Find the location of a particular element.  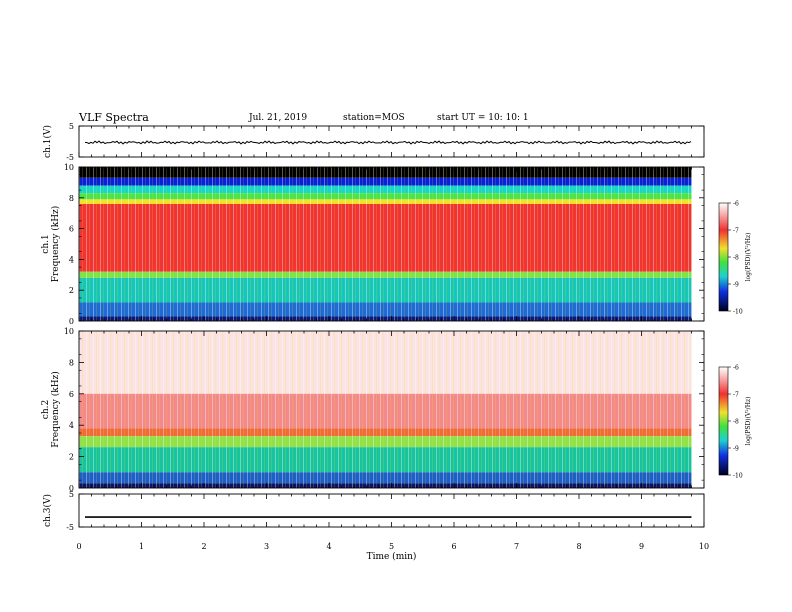

figure-title: VLF Spectra is located at coordinates (114, 117).